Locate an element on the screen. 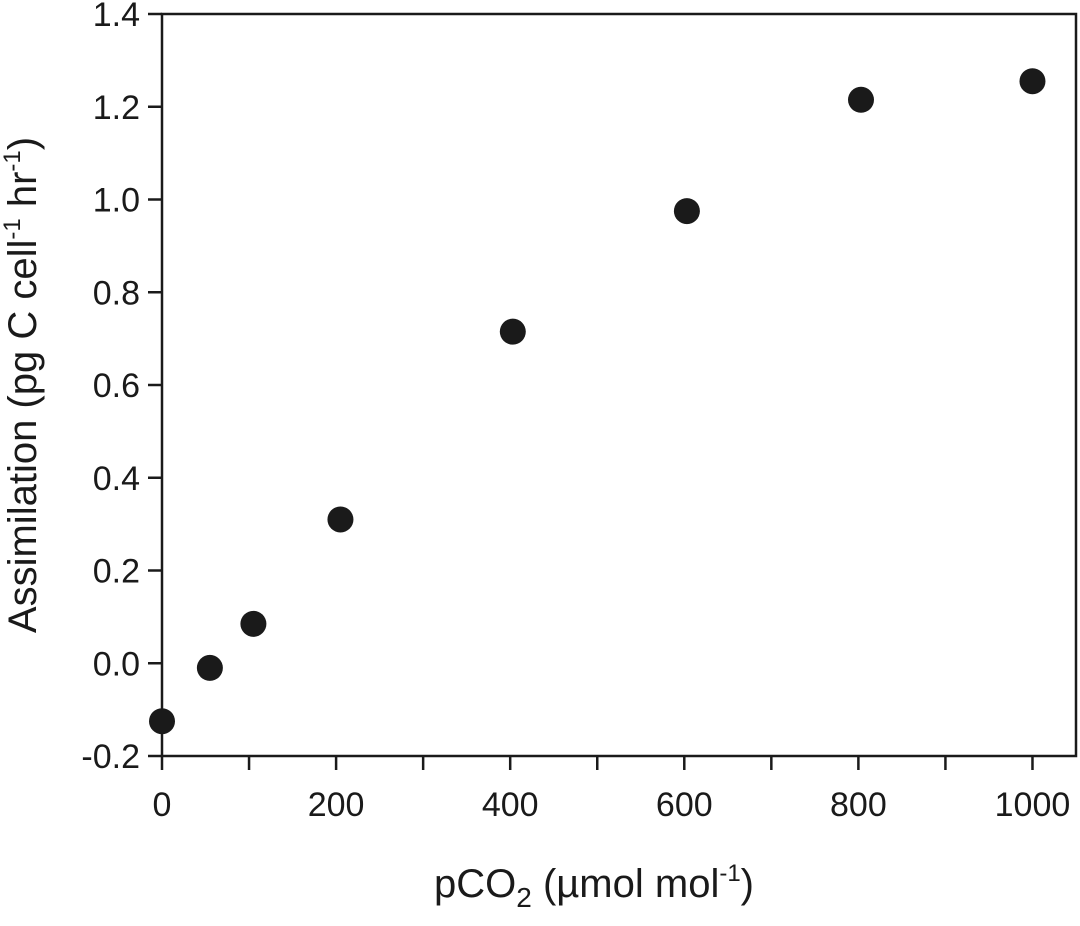 This screenshot has width=1080, height=926. y-tick-label: 0.4 is located at coordinates (116, 479).